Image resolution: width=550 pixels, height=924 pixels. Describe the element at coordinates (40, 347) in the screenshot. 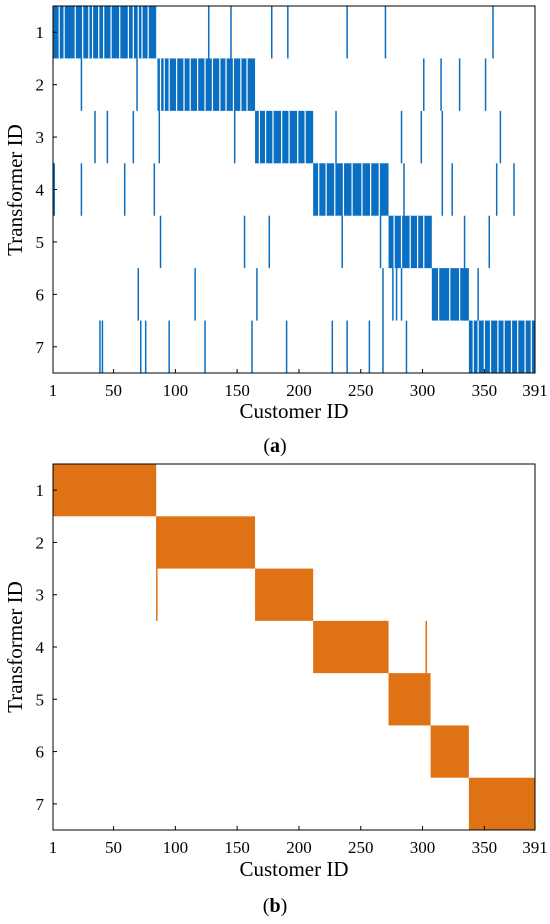

I see `y-tick-label: 7` at that location.